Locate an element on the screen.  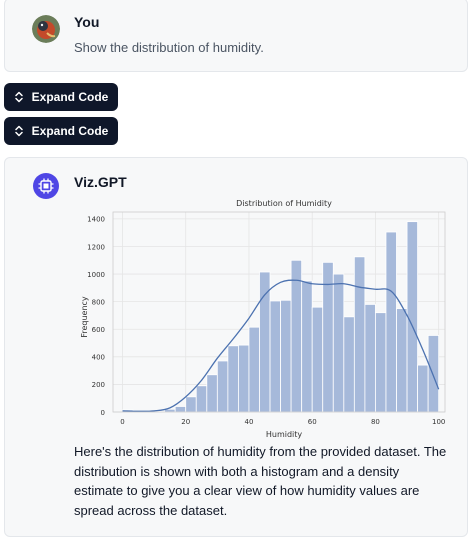
x-tick-label: 60 is located at coordinates (312, 422).